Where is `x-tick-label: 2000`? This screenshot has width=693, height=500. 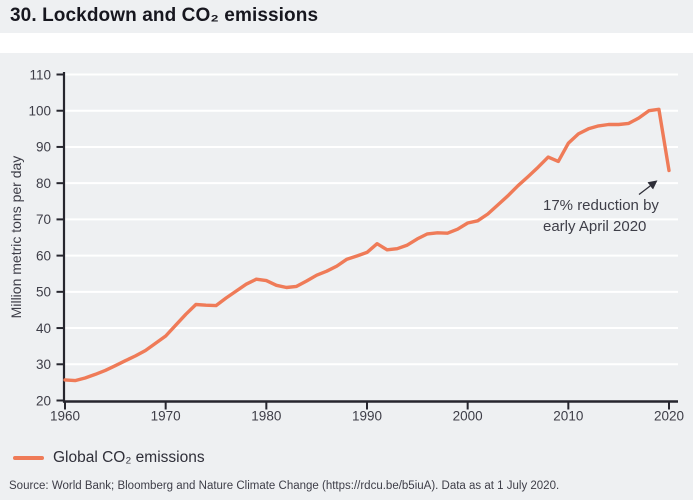 x-tick-label: 2000 is located at coordinates (468, 416).